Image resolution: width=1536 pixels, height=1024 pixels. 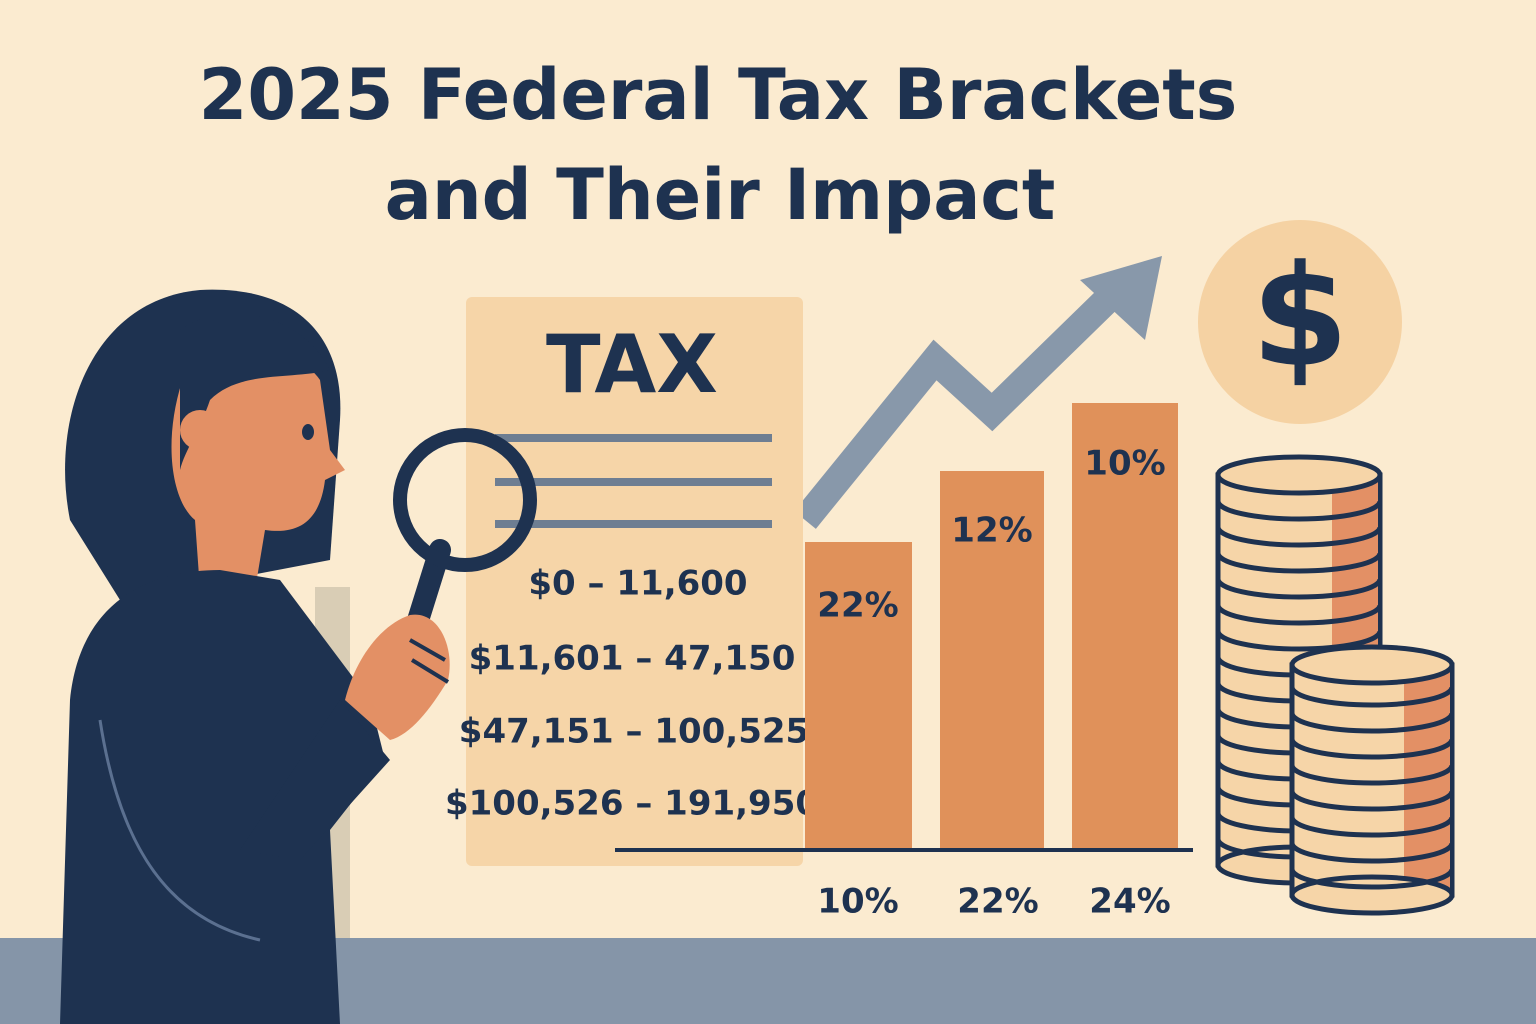 I want to click on axis-label: 10%, so click(x=857, y=902).